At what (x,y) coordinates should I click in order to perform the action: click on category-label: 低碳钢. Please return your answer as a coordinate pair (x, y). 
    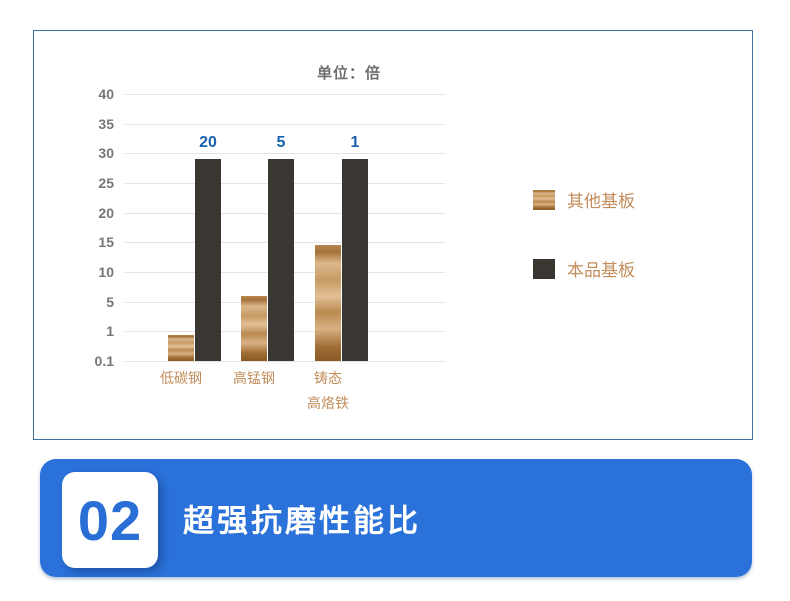
    Looking at the image, I should click on (181, 378).